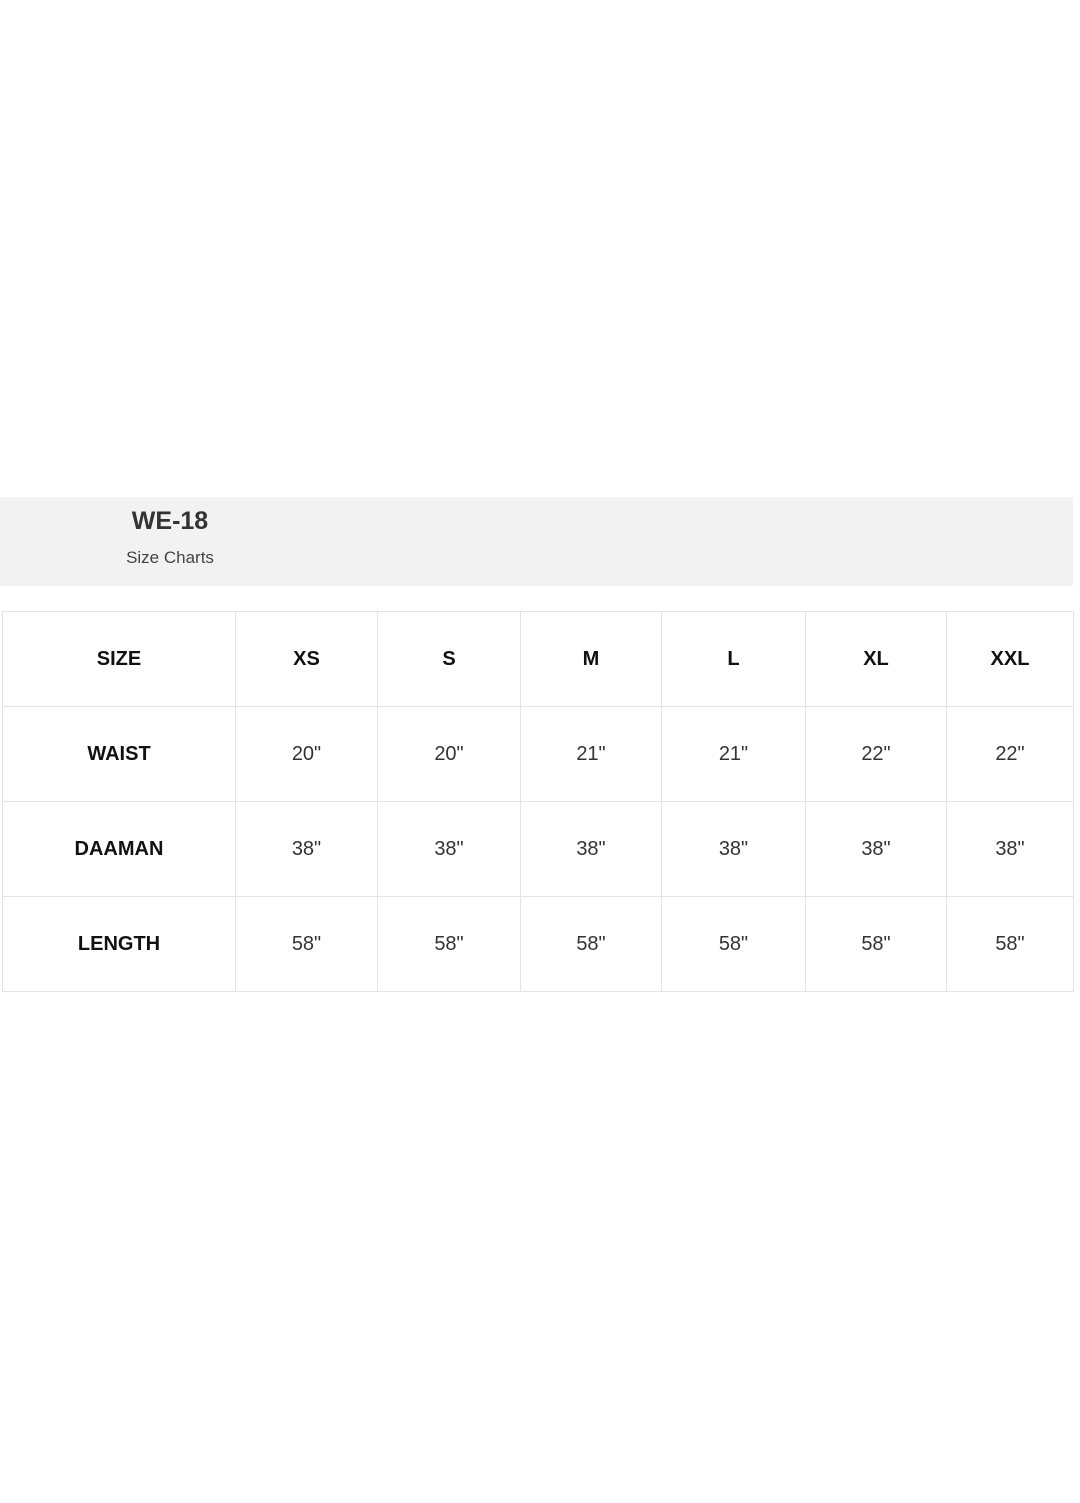 The width and height of the screenshot is (1080, 1503). I want to click on column-header: SIZE, so click(119, 659).